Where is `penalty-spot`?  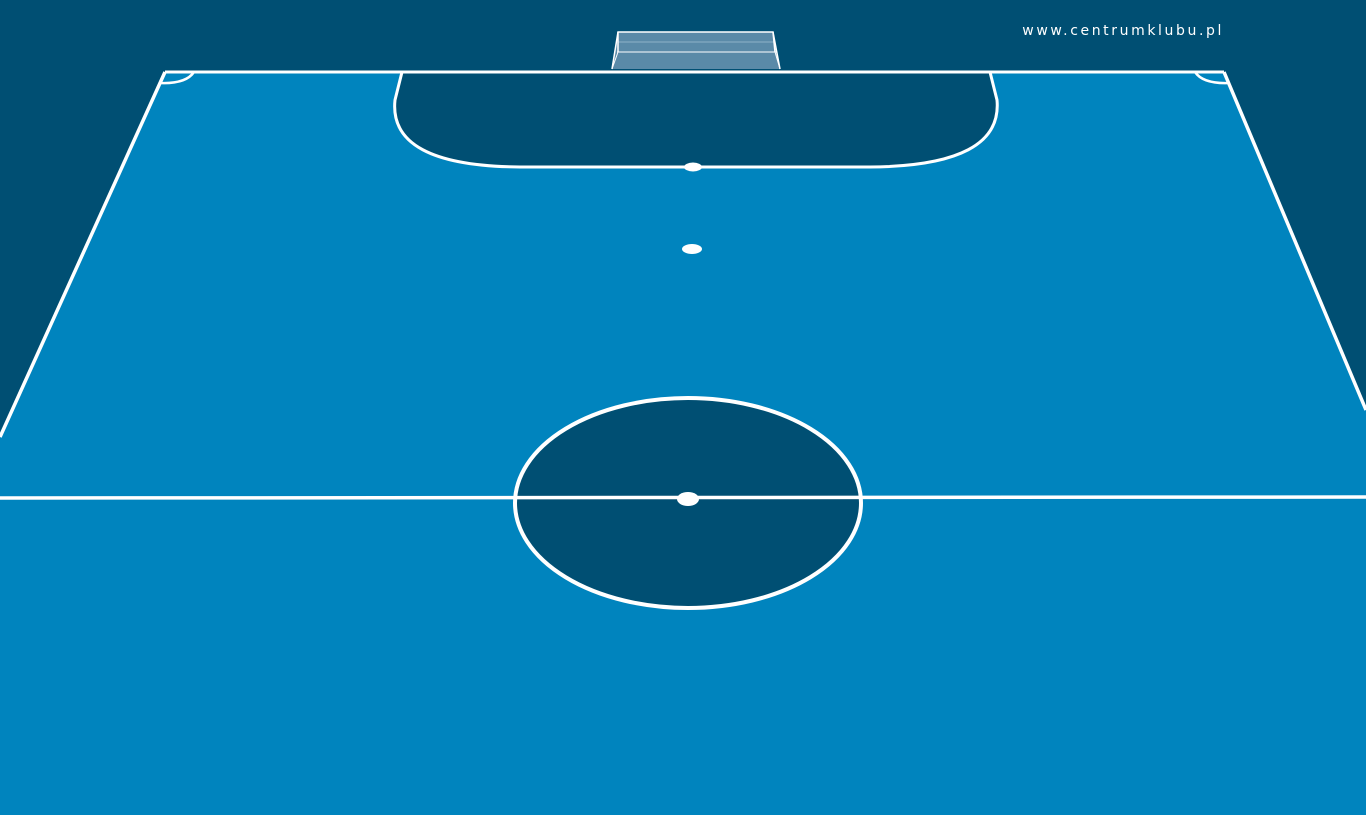 penalty-spot is located at coordinates (693, 167).